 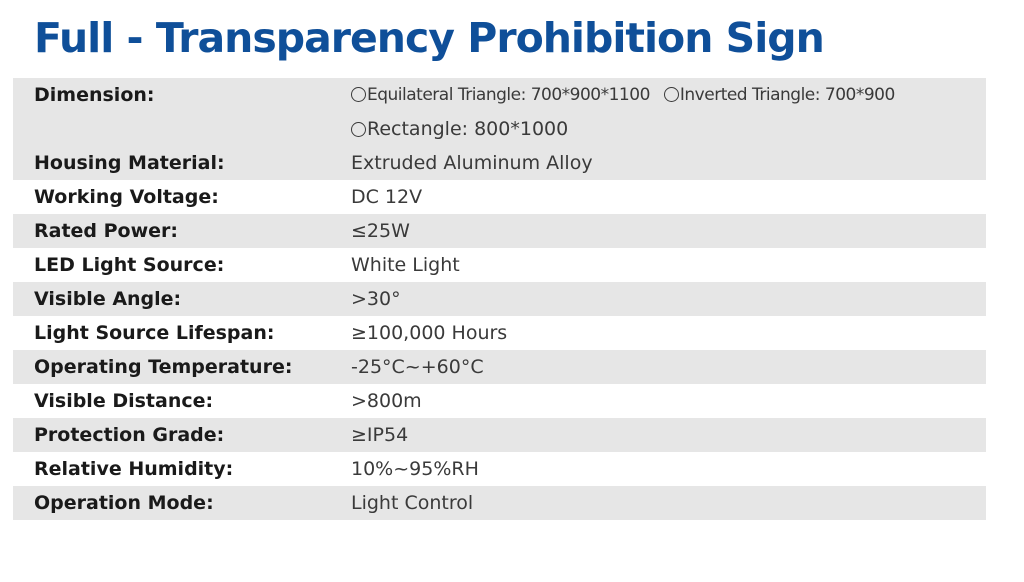 I want to click on spec-label: Visible Distance:, so click(x=124, y=401).